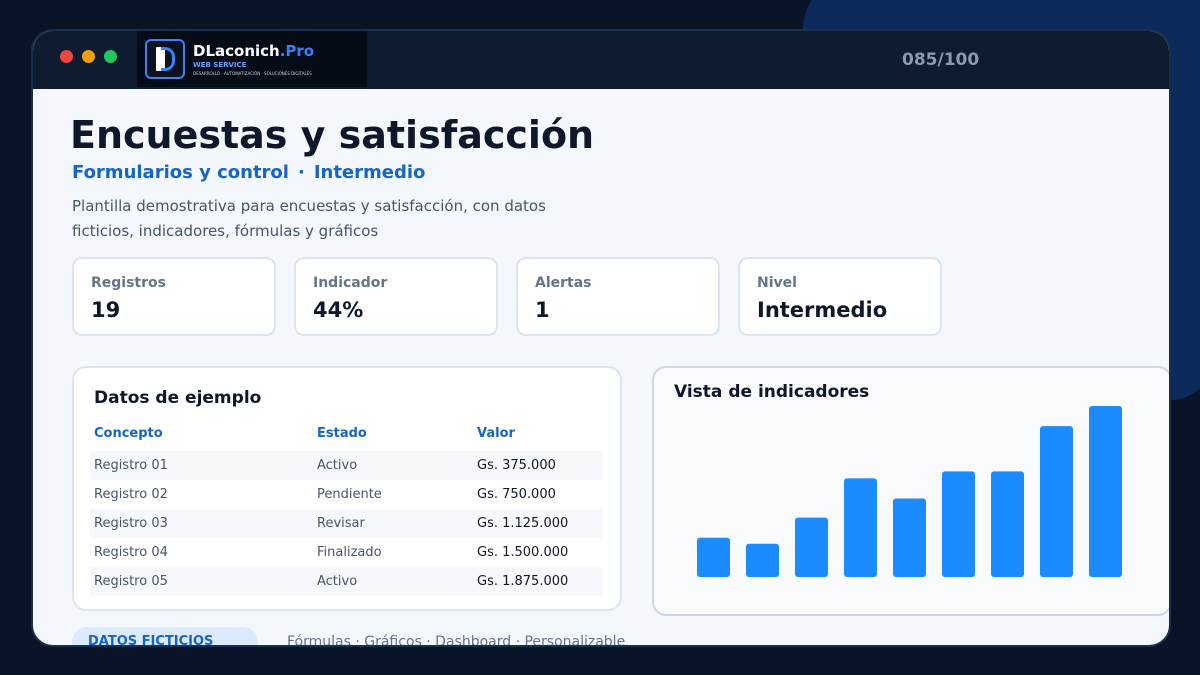 The image size is (1200, 675). I want to click on kpi-label: Indicador, so click(350, 283).